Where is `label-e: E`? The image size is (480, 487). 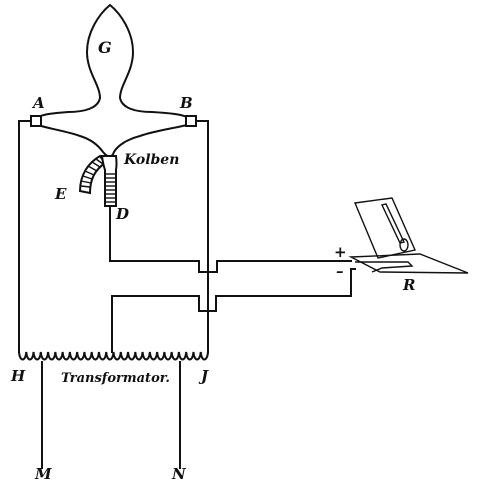
label-e: E is located at coordinates (60, 194).